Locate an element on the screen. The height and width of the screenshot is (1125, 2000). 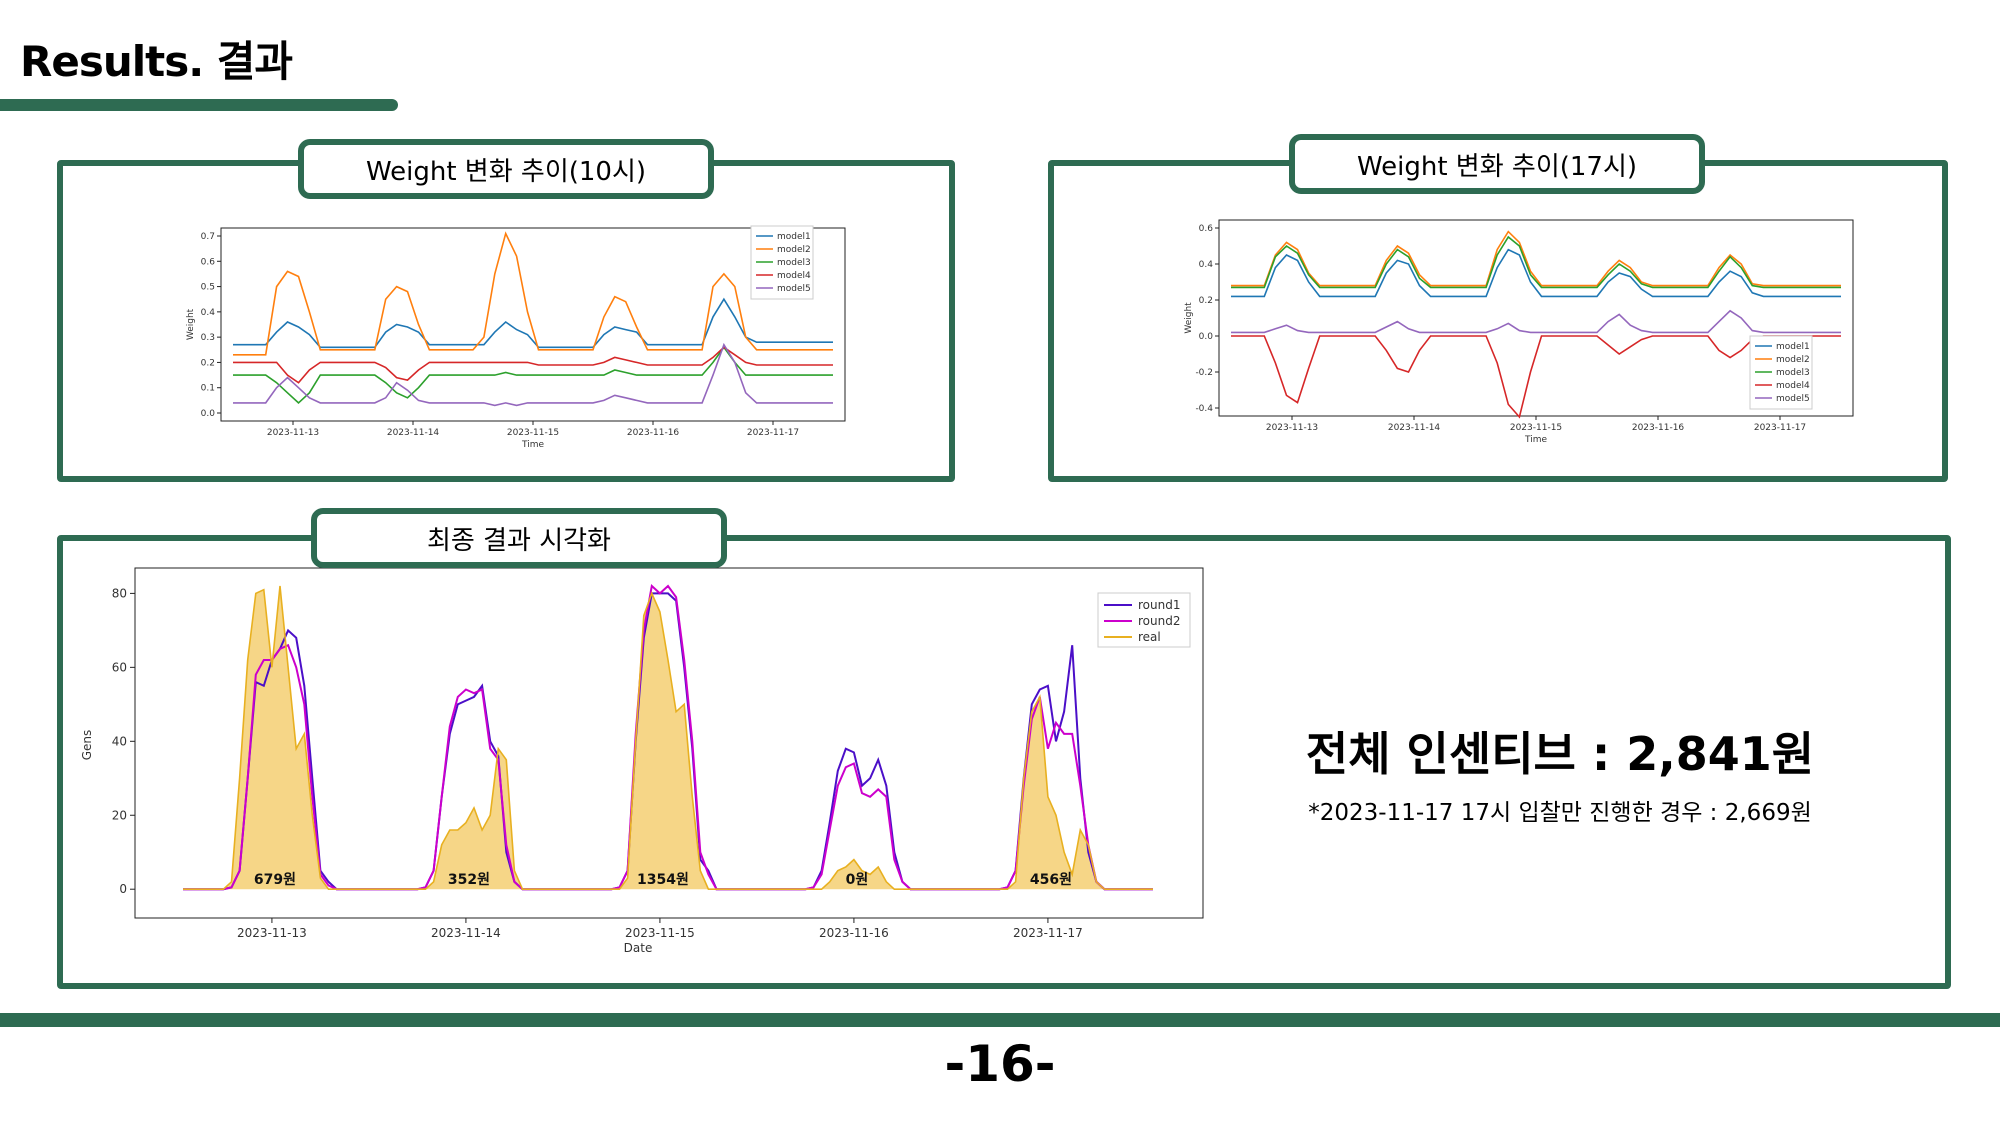
y-tick-label: 60 is located at coordinates (119, 667).